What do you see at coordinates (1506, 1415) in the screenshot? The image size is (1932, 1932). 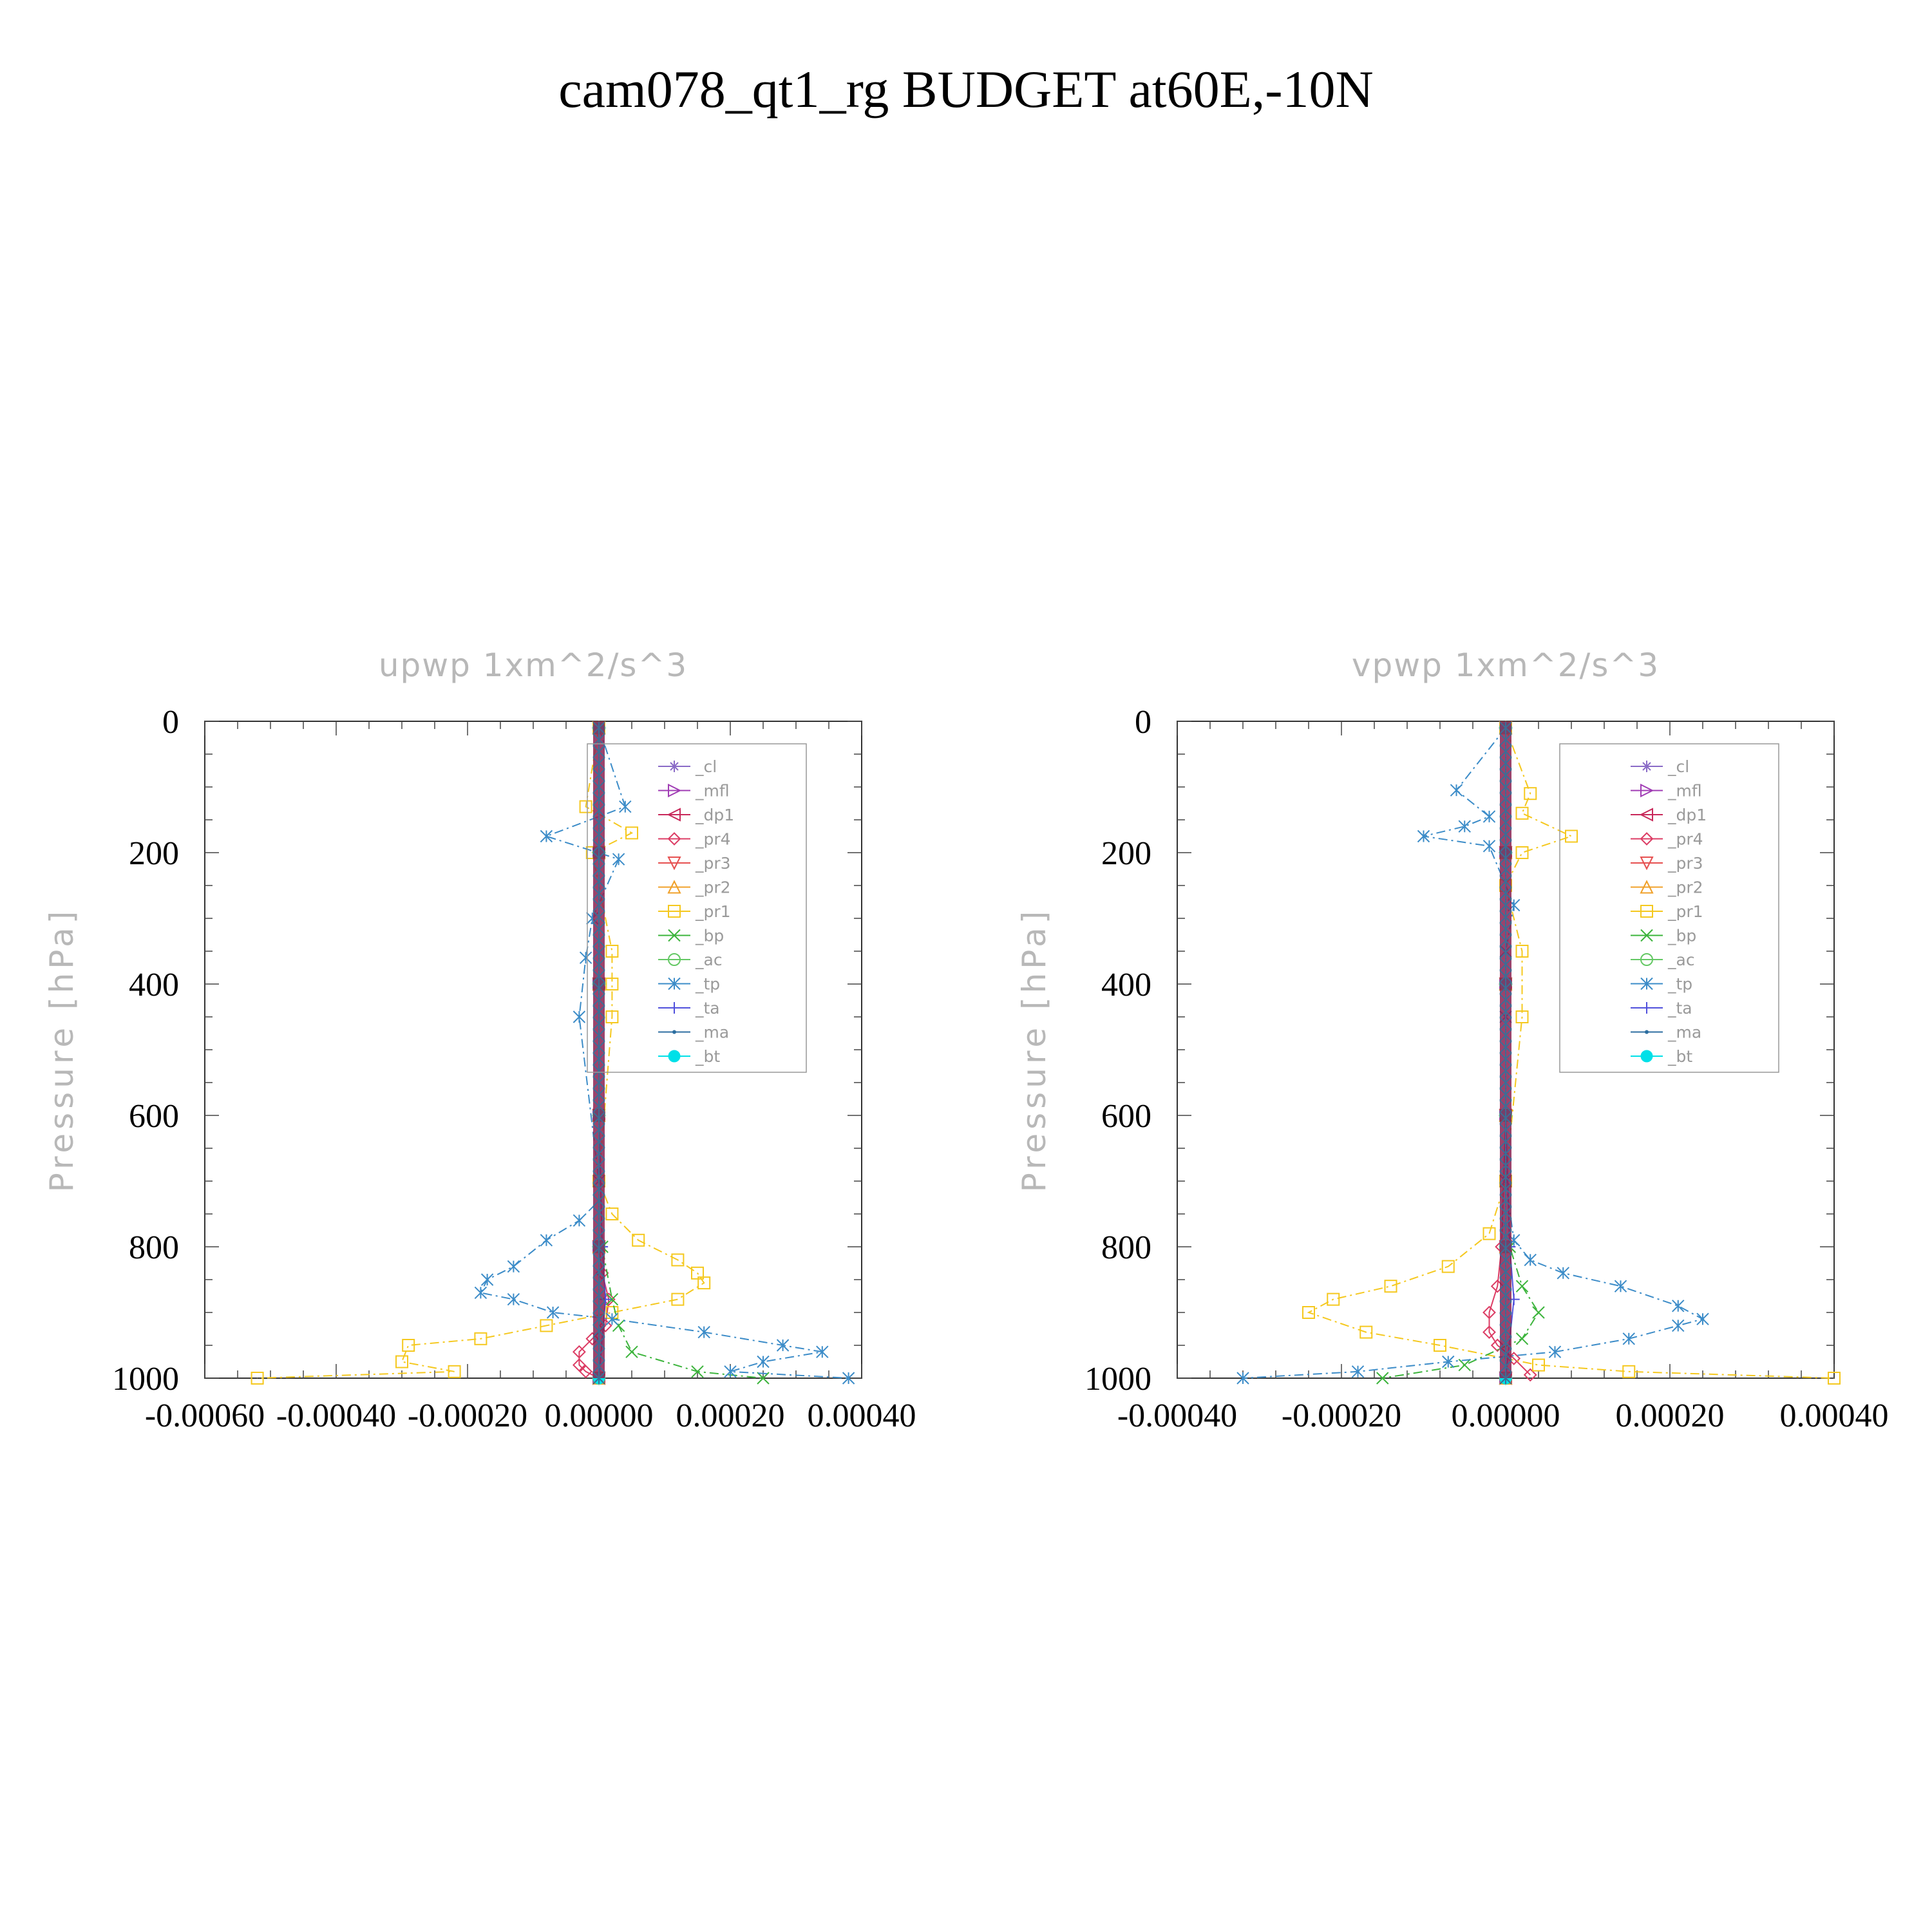 I see `x-tick-label: 0.00000` at bounding box center [1506, 1415].